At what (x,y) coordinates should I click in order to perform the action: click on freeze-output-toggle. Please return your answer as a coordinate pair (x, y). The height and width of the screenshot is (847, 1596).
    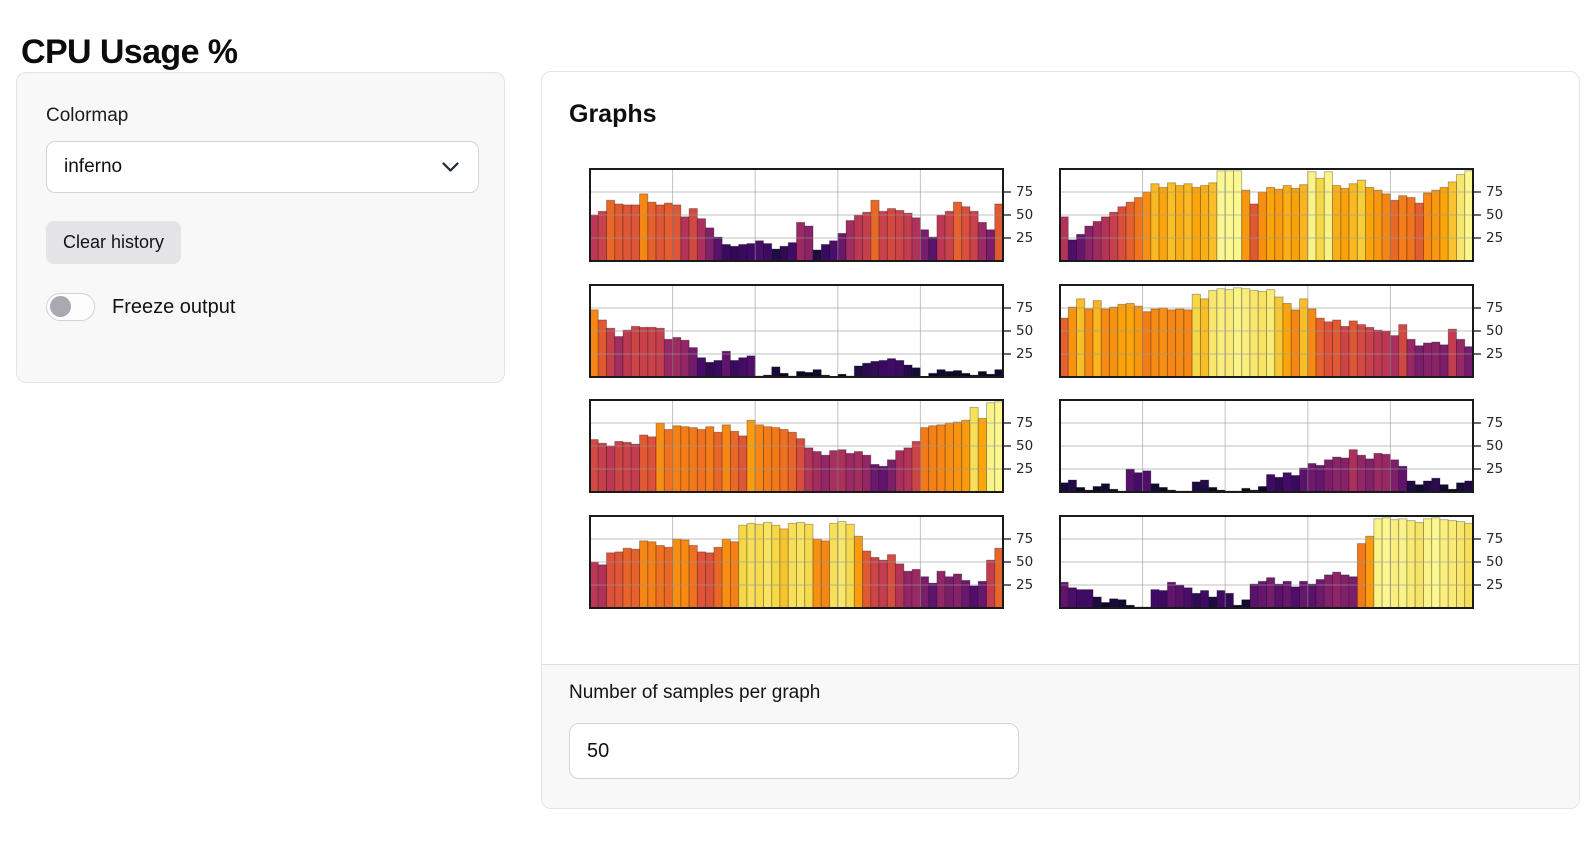
    Looking at the image, I should click on (70, 307).